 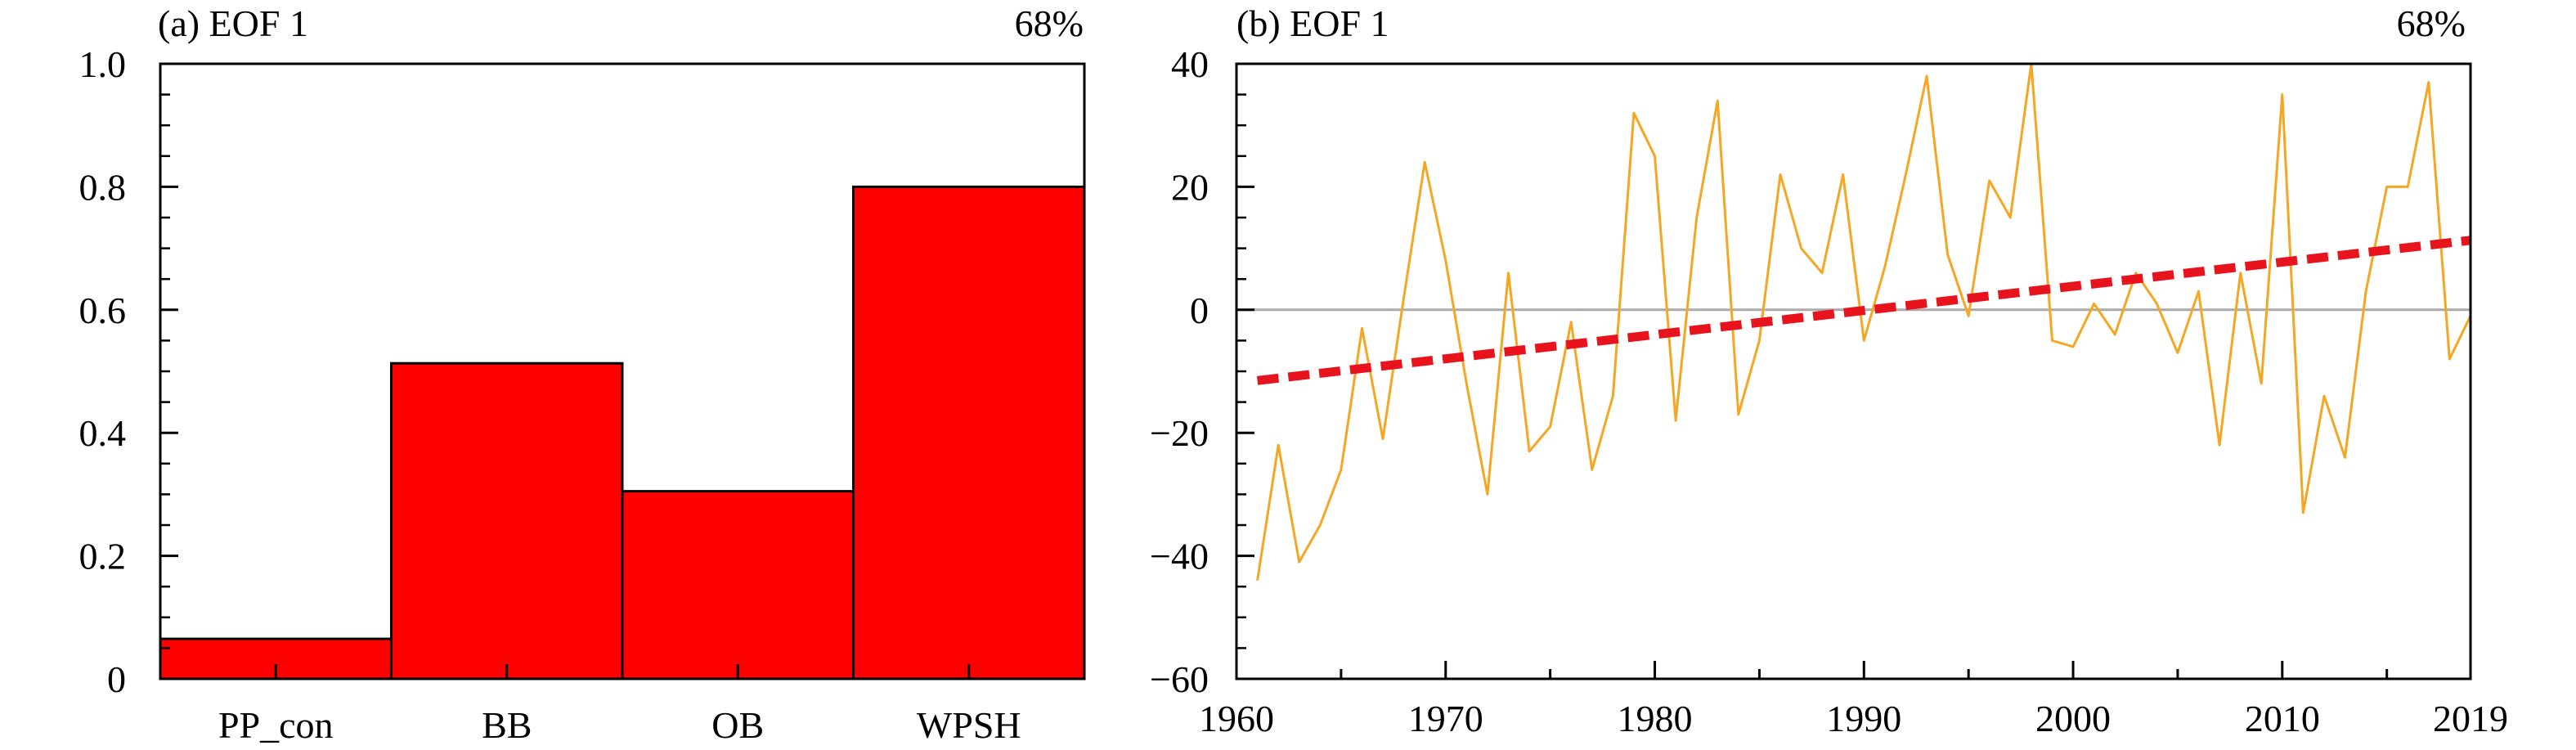 What do you see at coordinates (233, 23) in the screenshot?
I see `panel-a-title: (a) EOF 1` at bounding box center [233, 23].